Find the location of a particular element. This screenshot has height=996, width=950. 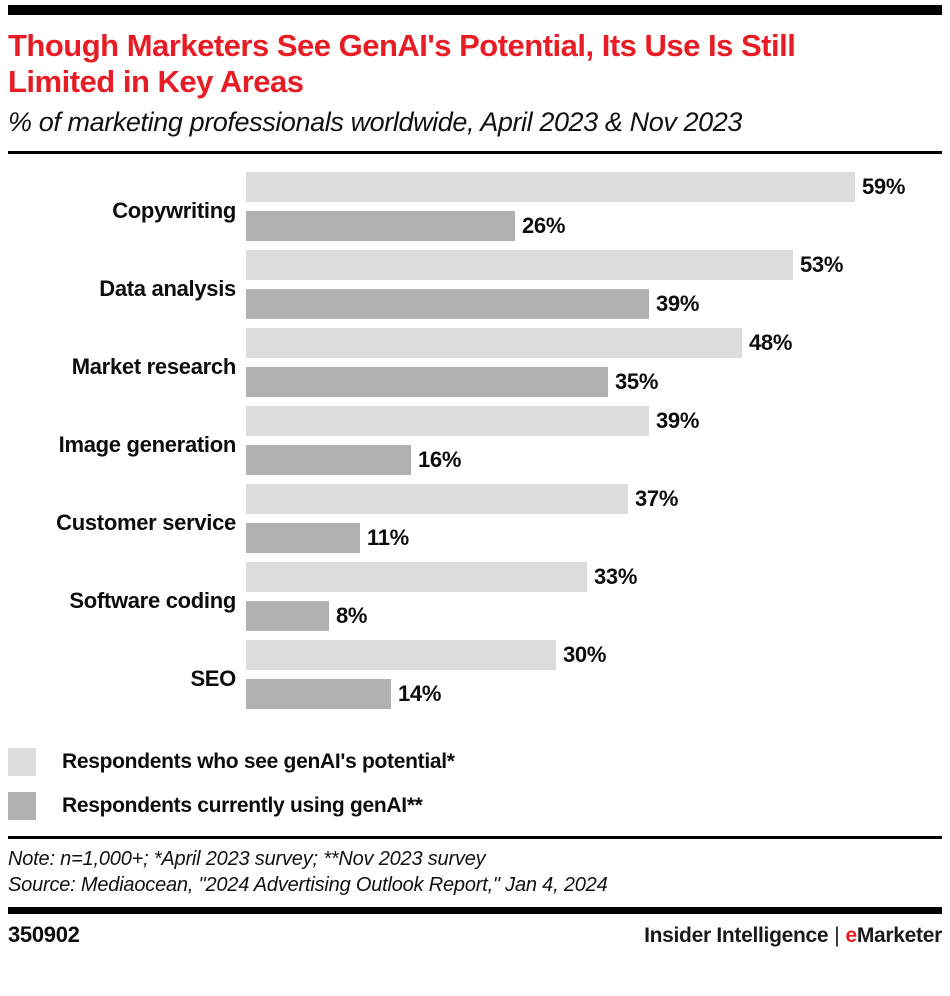

bar-line: 30% is located at coordinates (594, 654).